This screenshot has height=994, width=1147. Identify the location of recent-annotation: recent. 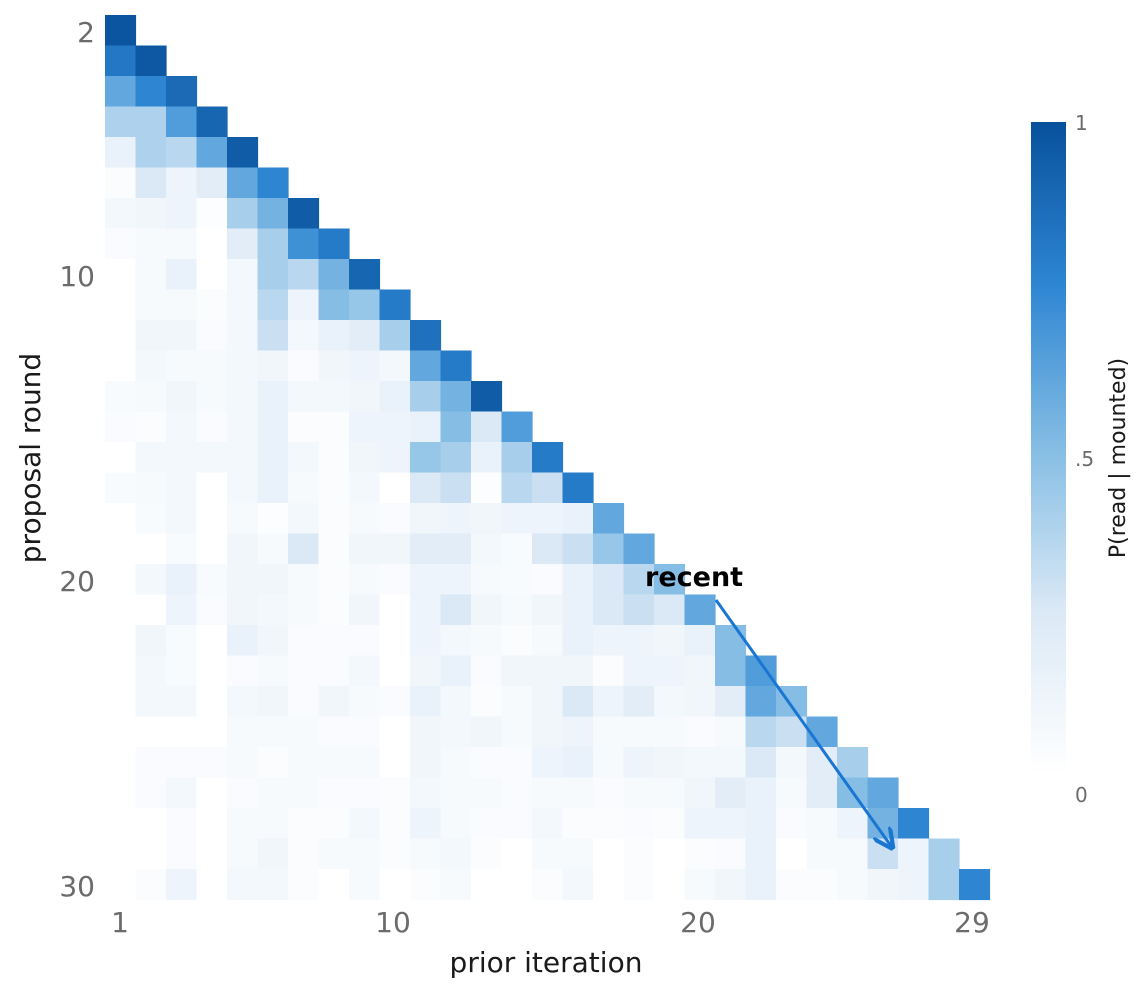
(768, 704).